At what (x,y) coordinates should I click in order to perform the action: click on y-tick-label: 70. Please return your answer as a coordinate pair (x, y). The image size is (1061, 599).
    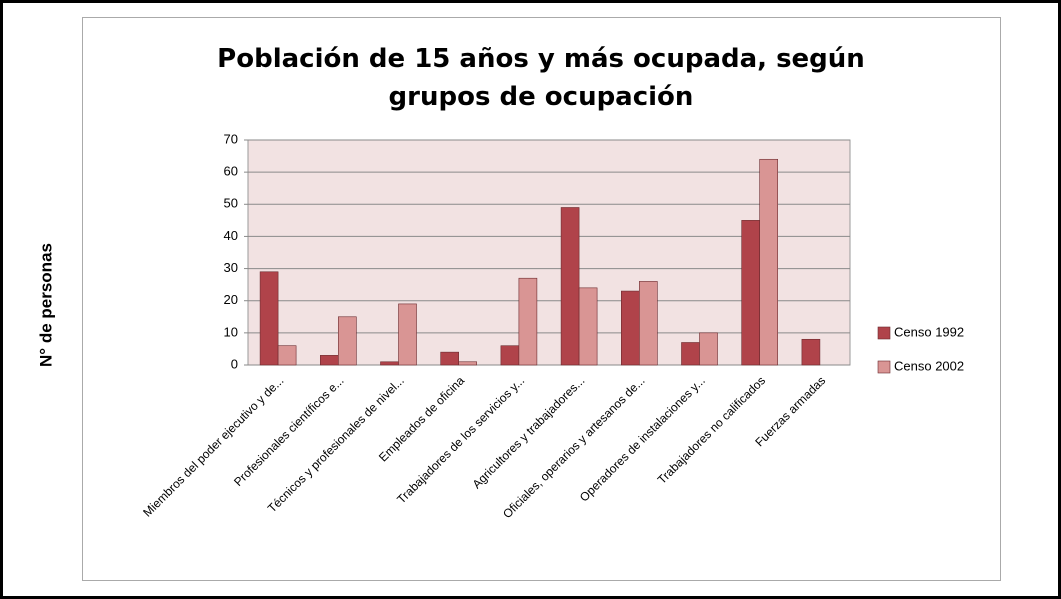
    Looking at the image, I should click on (231, 138).